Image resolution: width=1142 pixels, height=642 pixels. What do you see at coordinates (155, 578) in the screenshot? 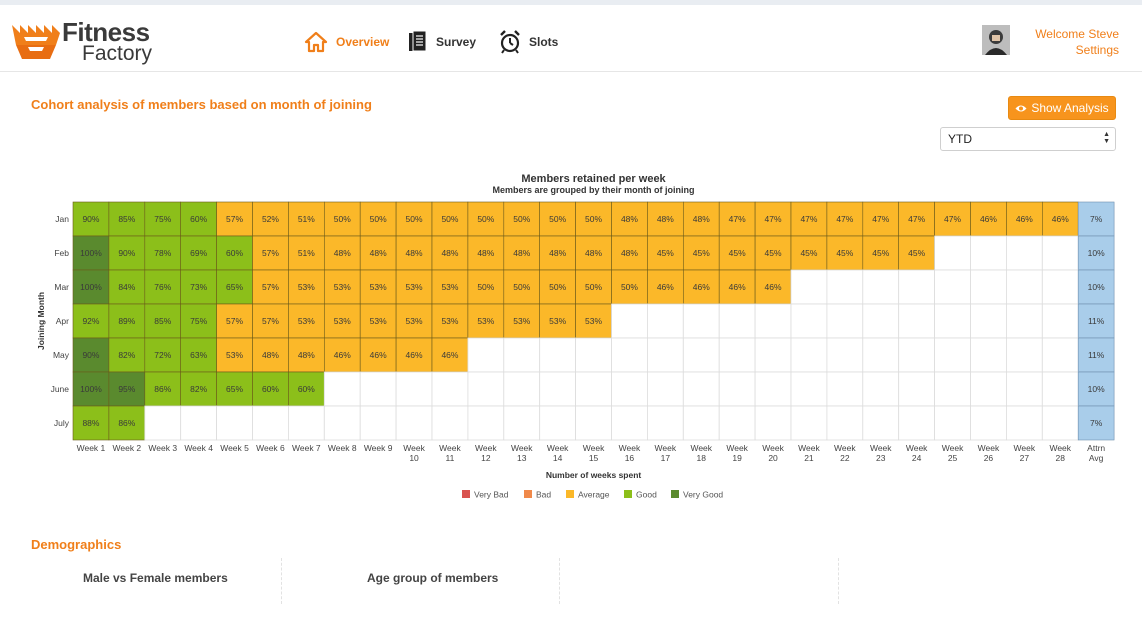
I see `male-female-panel-title: Male vs Female members` at bounding box center [155, 578].